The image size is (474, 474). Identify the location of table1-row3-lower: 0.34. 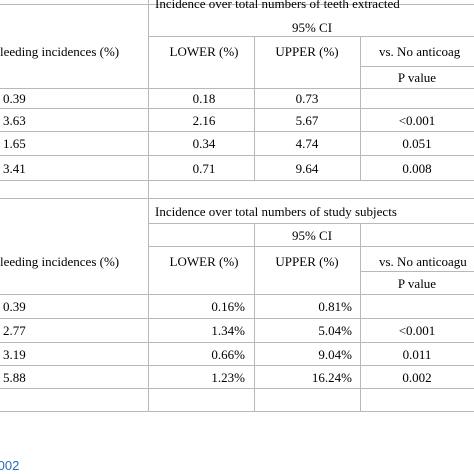
(204, 143).